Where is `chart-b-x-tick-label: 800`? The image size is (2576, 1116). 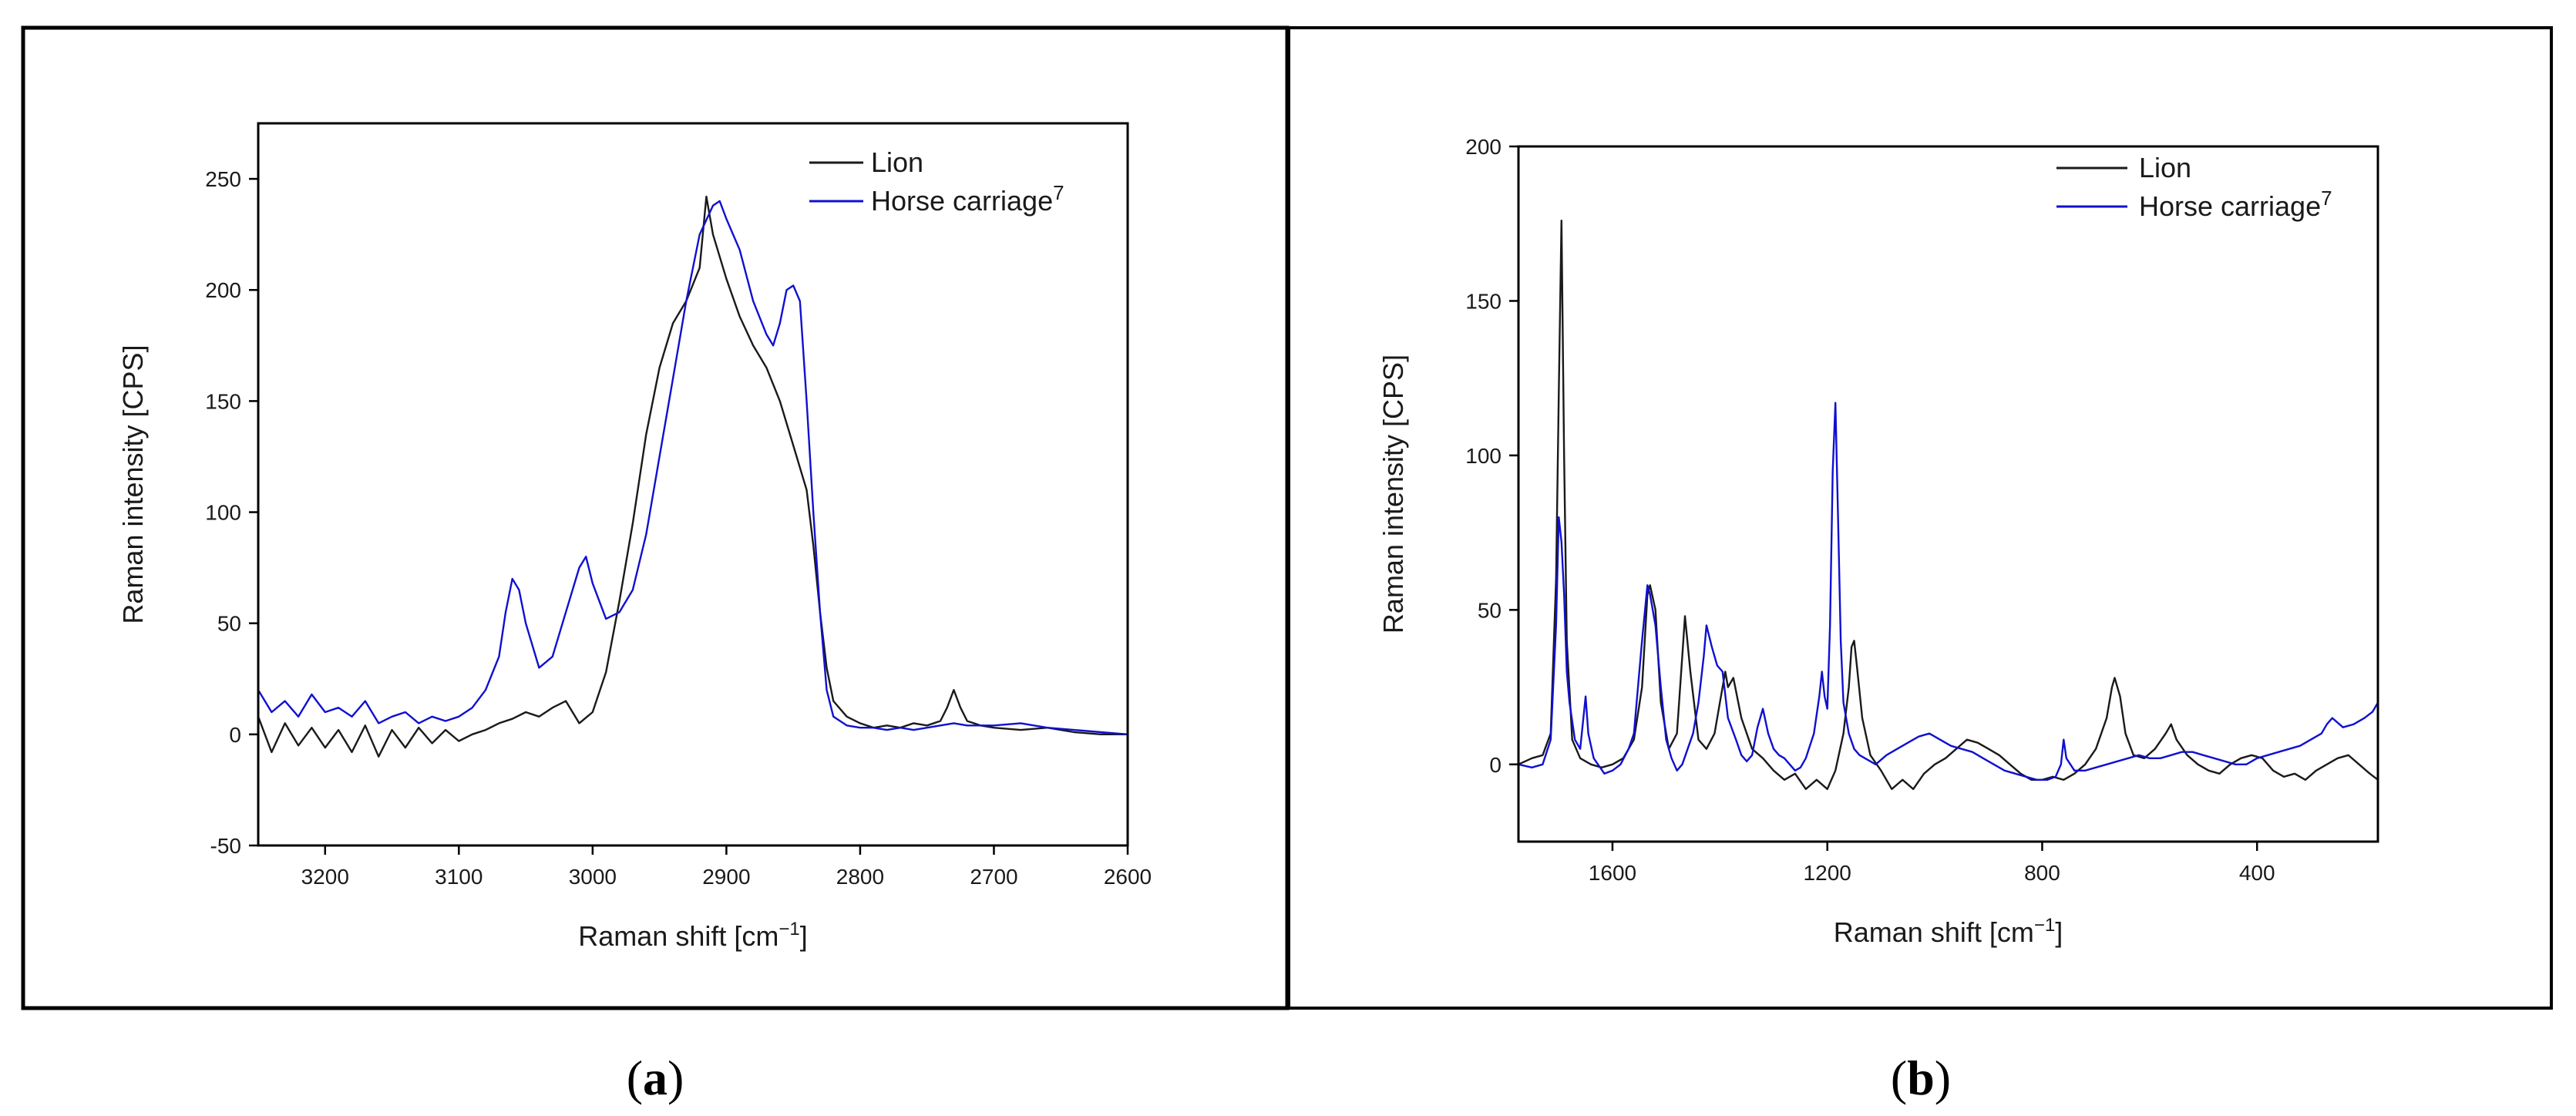 chart-b-x-tick-label: 800 is located at coordinates (2042, 873).